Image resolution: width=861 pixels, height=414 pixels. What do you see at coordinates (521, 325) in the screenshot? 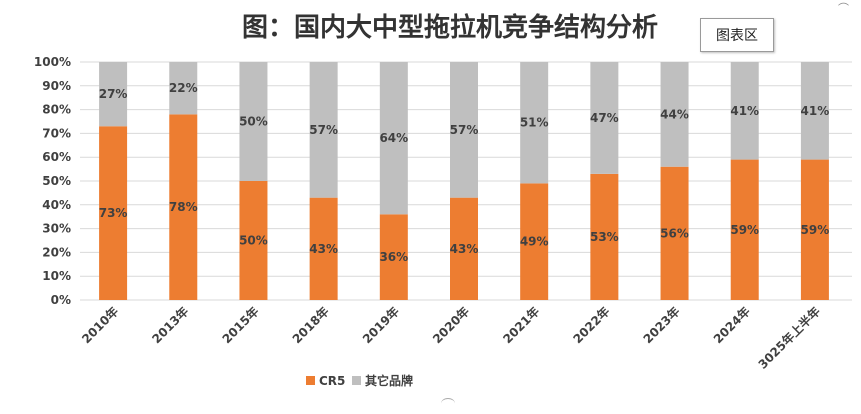
I see `x-tick-label: 2021年` at bounding box center [521, 325].